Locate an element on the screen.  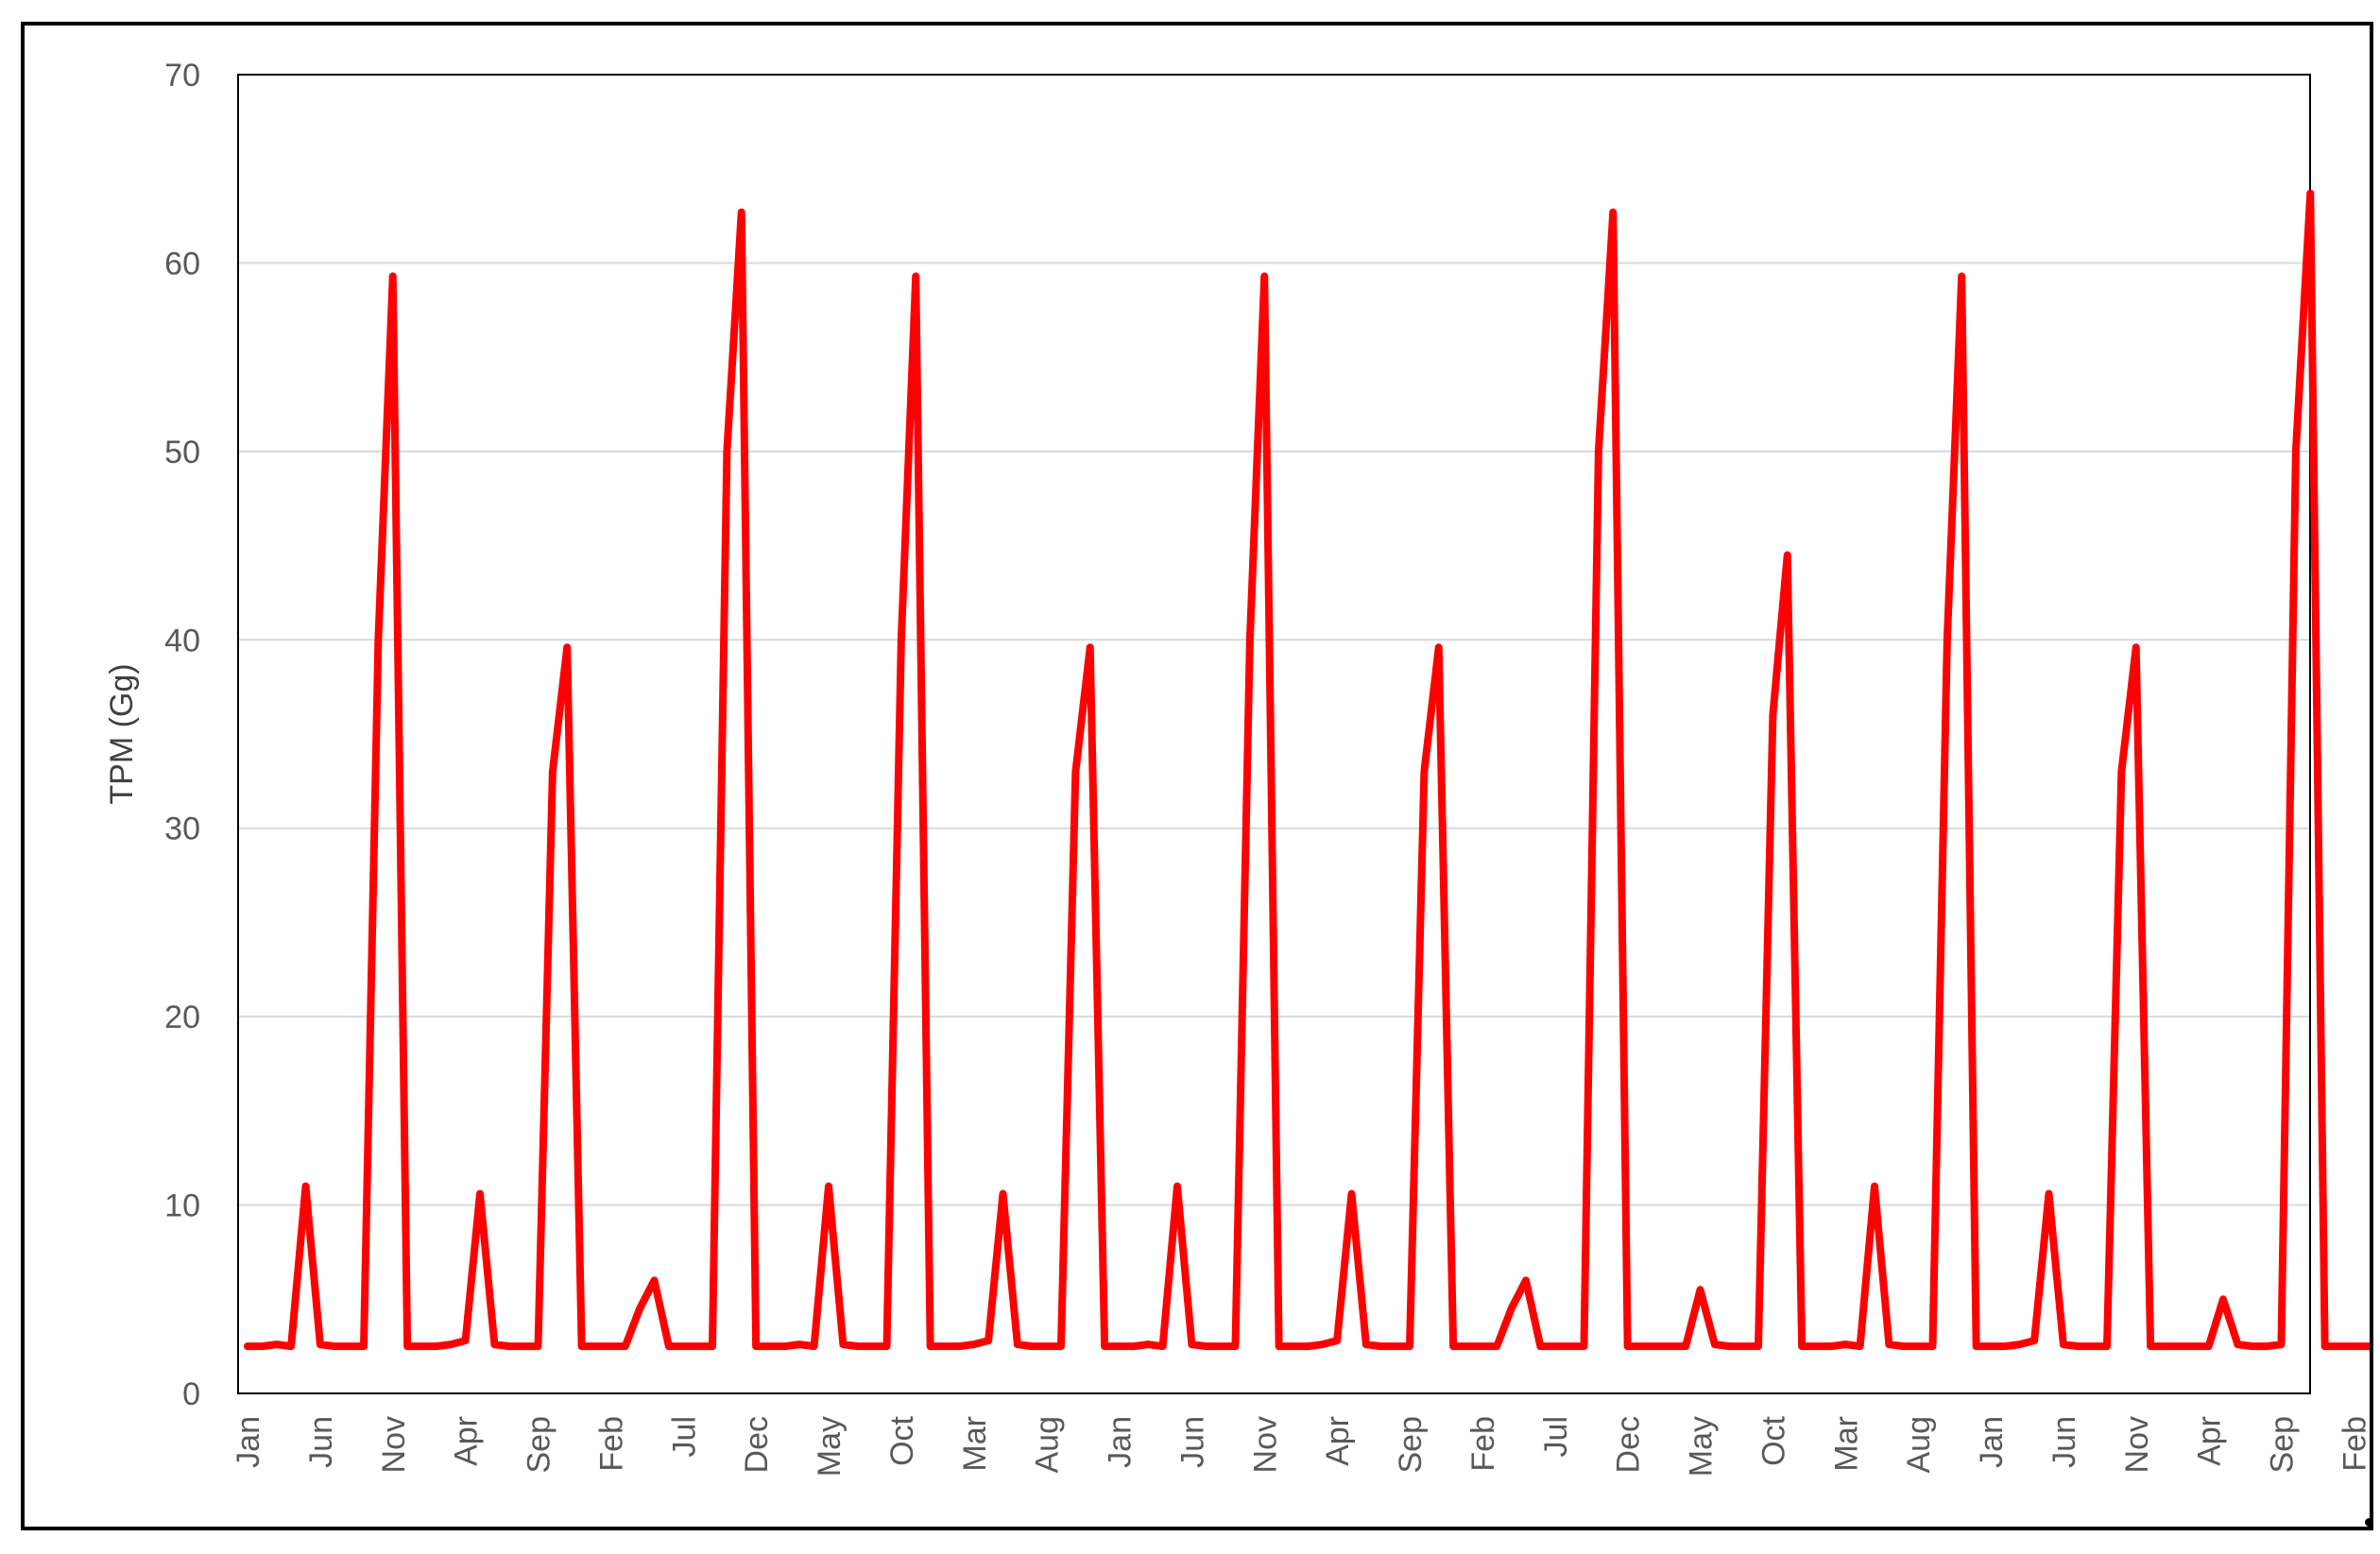
y-axis-label: TPM (Gg) is located at coordinates (122, 733).